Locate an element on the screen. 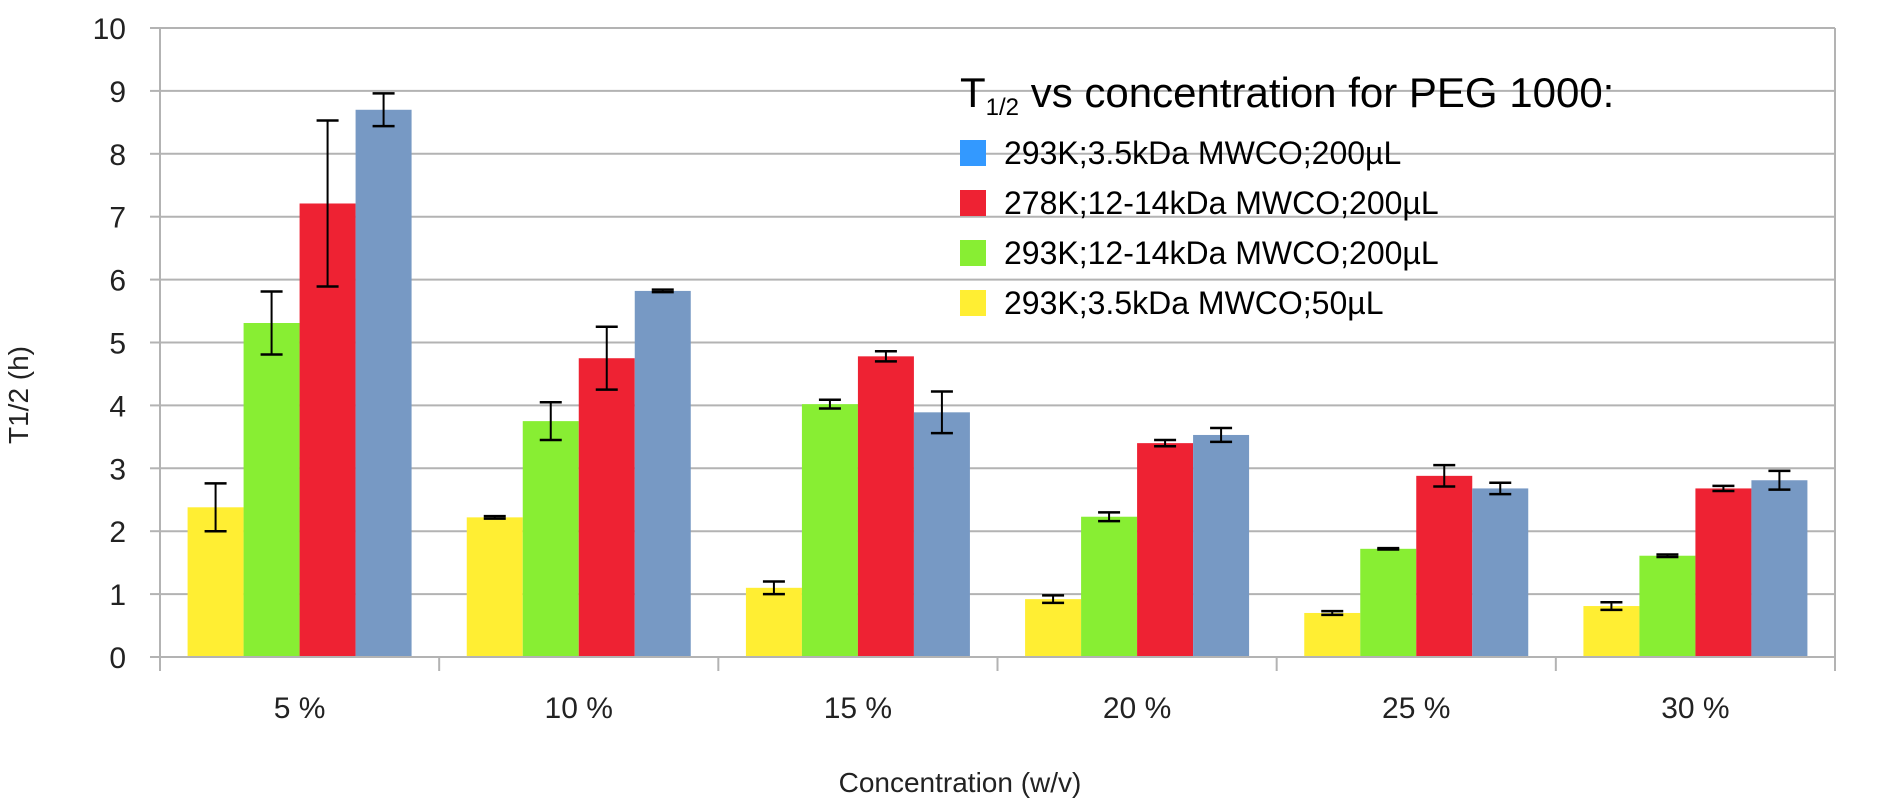 The width and height of the screenshot is (1878, 802). y-tick-label: 2 is located at coordinates (117, 532).